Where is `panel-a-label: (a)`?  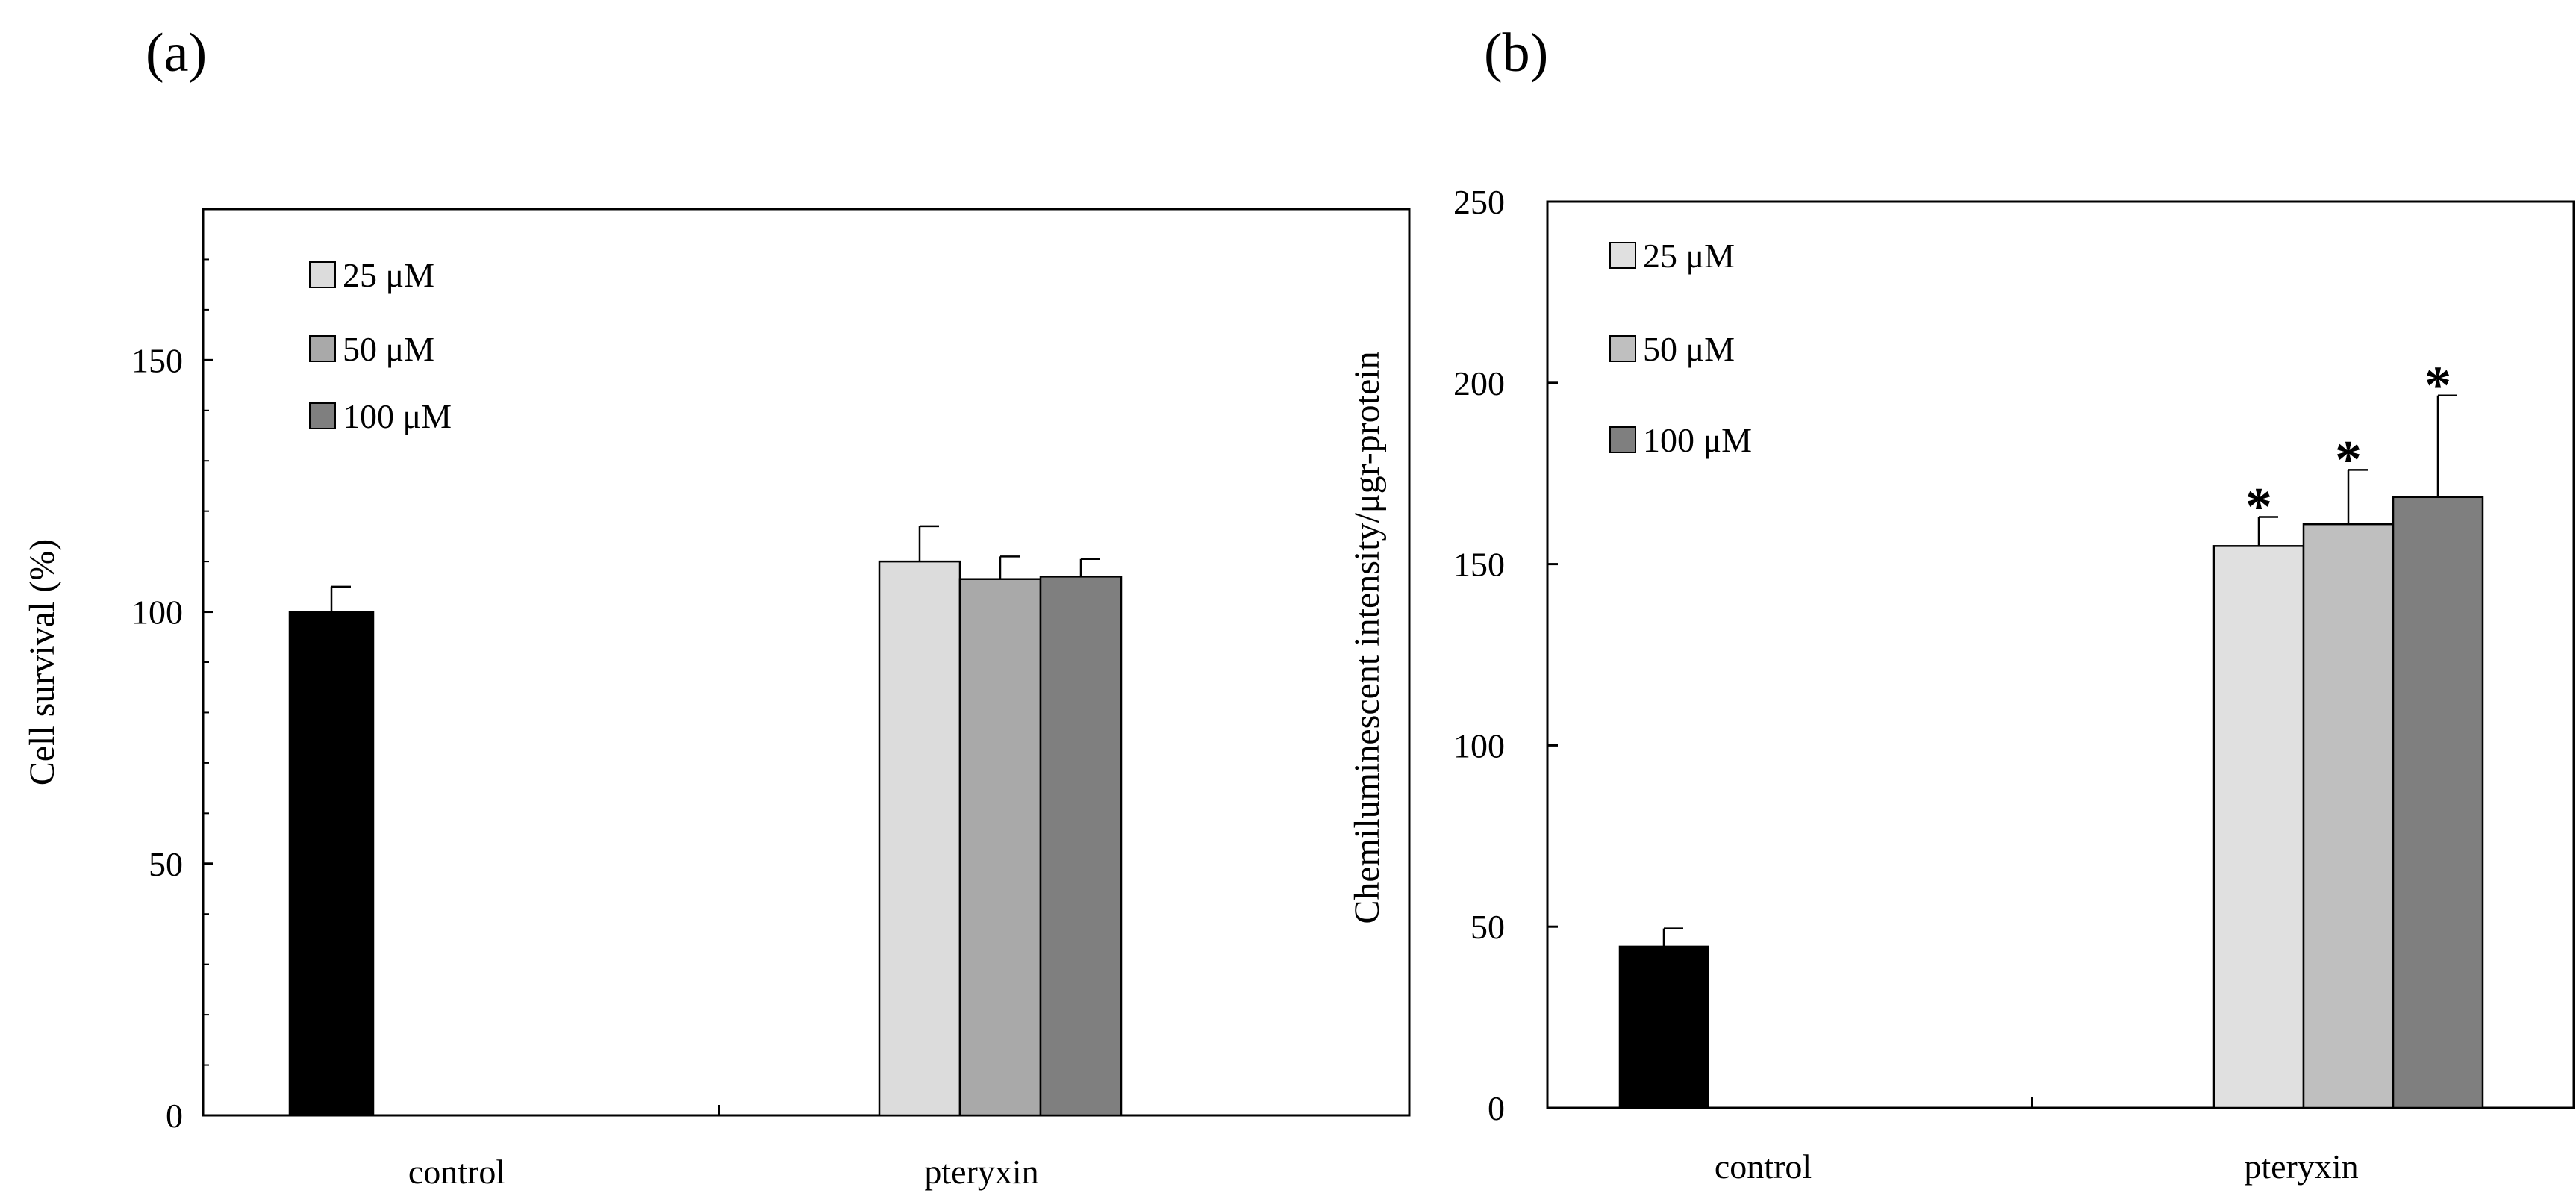 panel-a-label: (a) is located at coordinates (176, 53).